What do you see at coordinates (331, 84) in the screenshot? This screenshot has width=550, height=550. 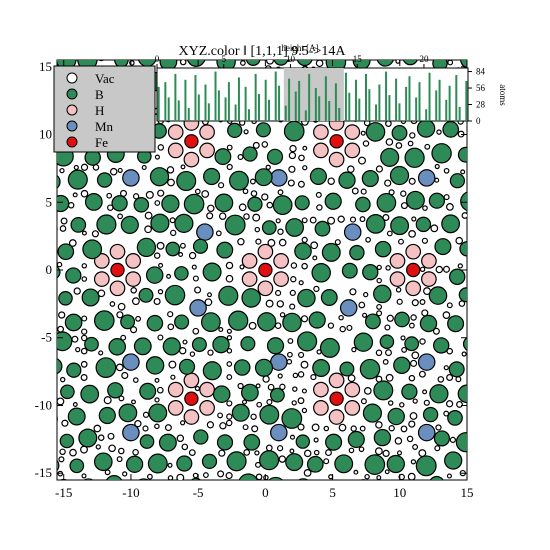 I see `height-histogram: 0 5 10 15 20 0 28 56 84 height [A] atoms` at bounding box center [331, 84].